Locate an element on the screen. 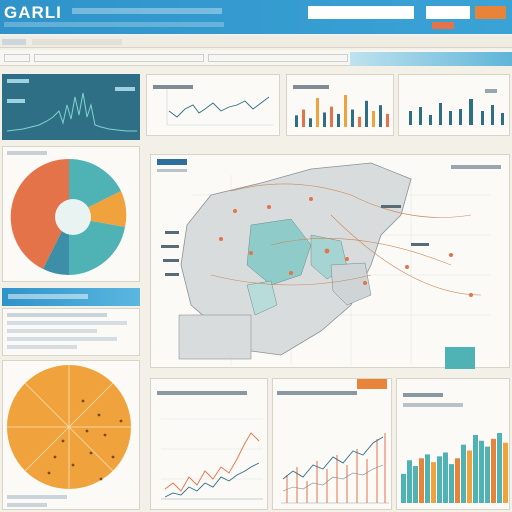 This screenshot has width=512, height=512. line-chart-top-svg is located at coordinates (219, 107).